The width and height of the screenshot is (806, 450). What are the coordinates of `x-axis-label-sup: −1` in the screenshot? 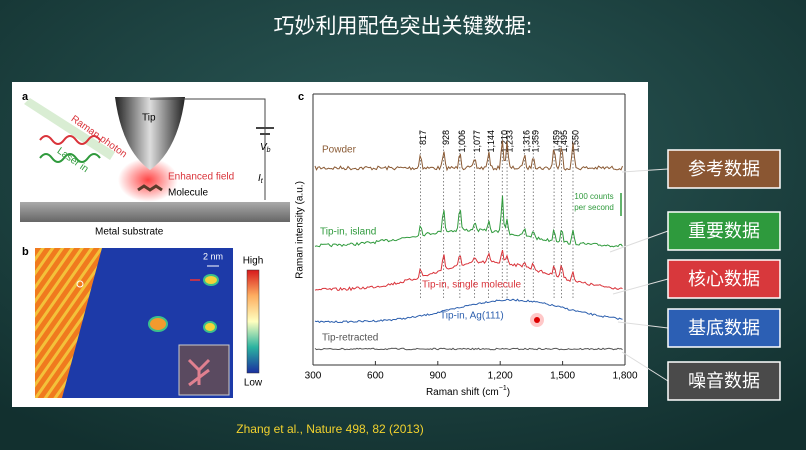 It's located at (503, 388).